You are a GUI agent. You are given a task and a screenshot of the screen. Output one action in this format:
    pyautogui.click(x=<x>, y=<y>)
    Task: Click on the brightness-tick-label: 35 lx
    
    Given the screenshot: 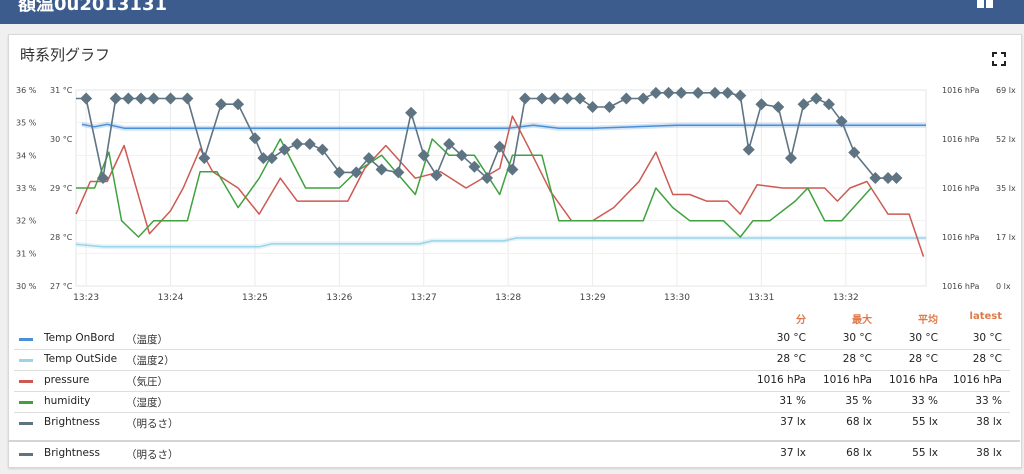 What is the action you would take?
    pyautogui.click(x=1006, y=188)
    